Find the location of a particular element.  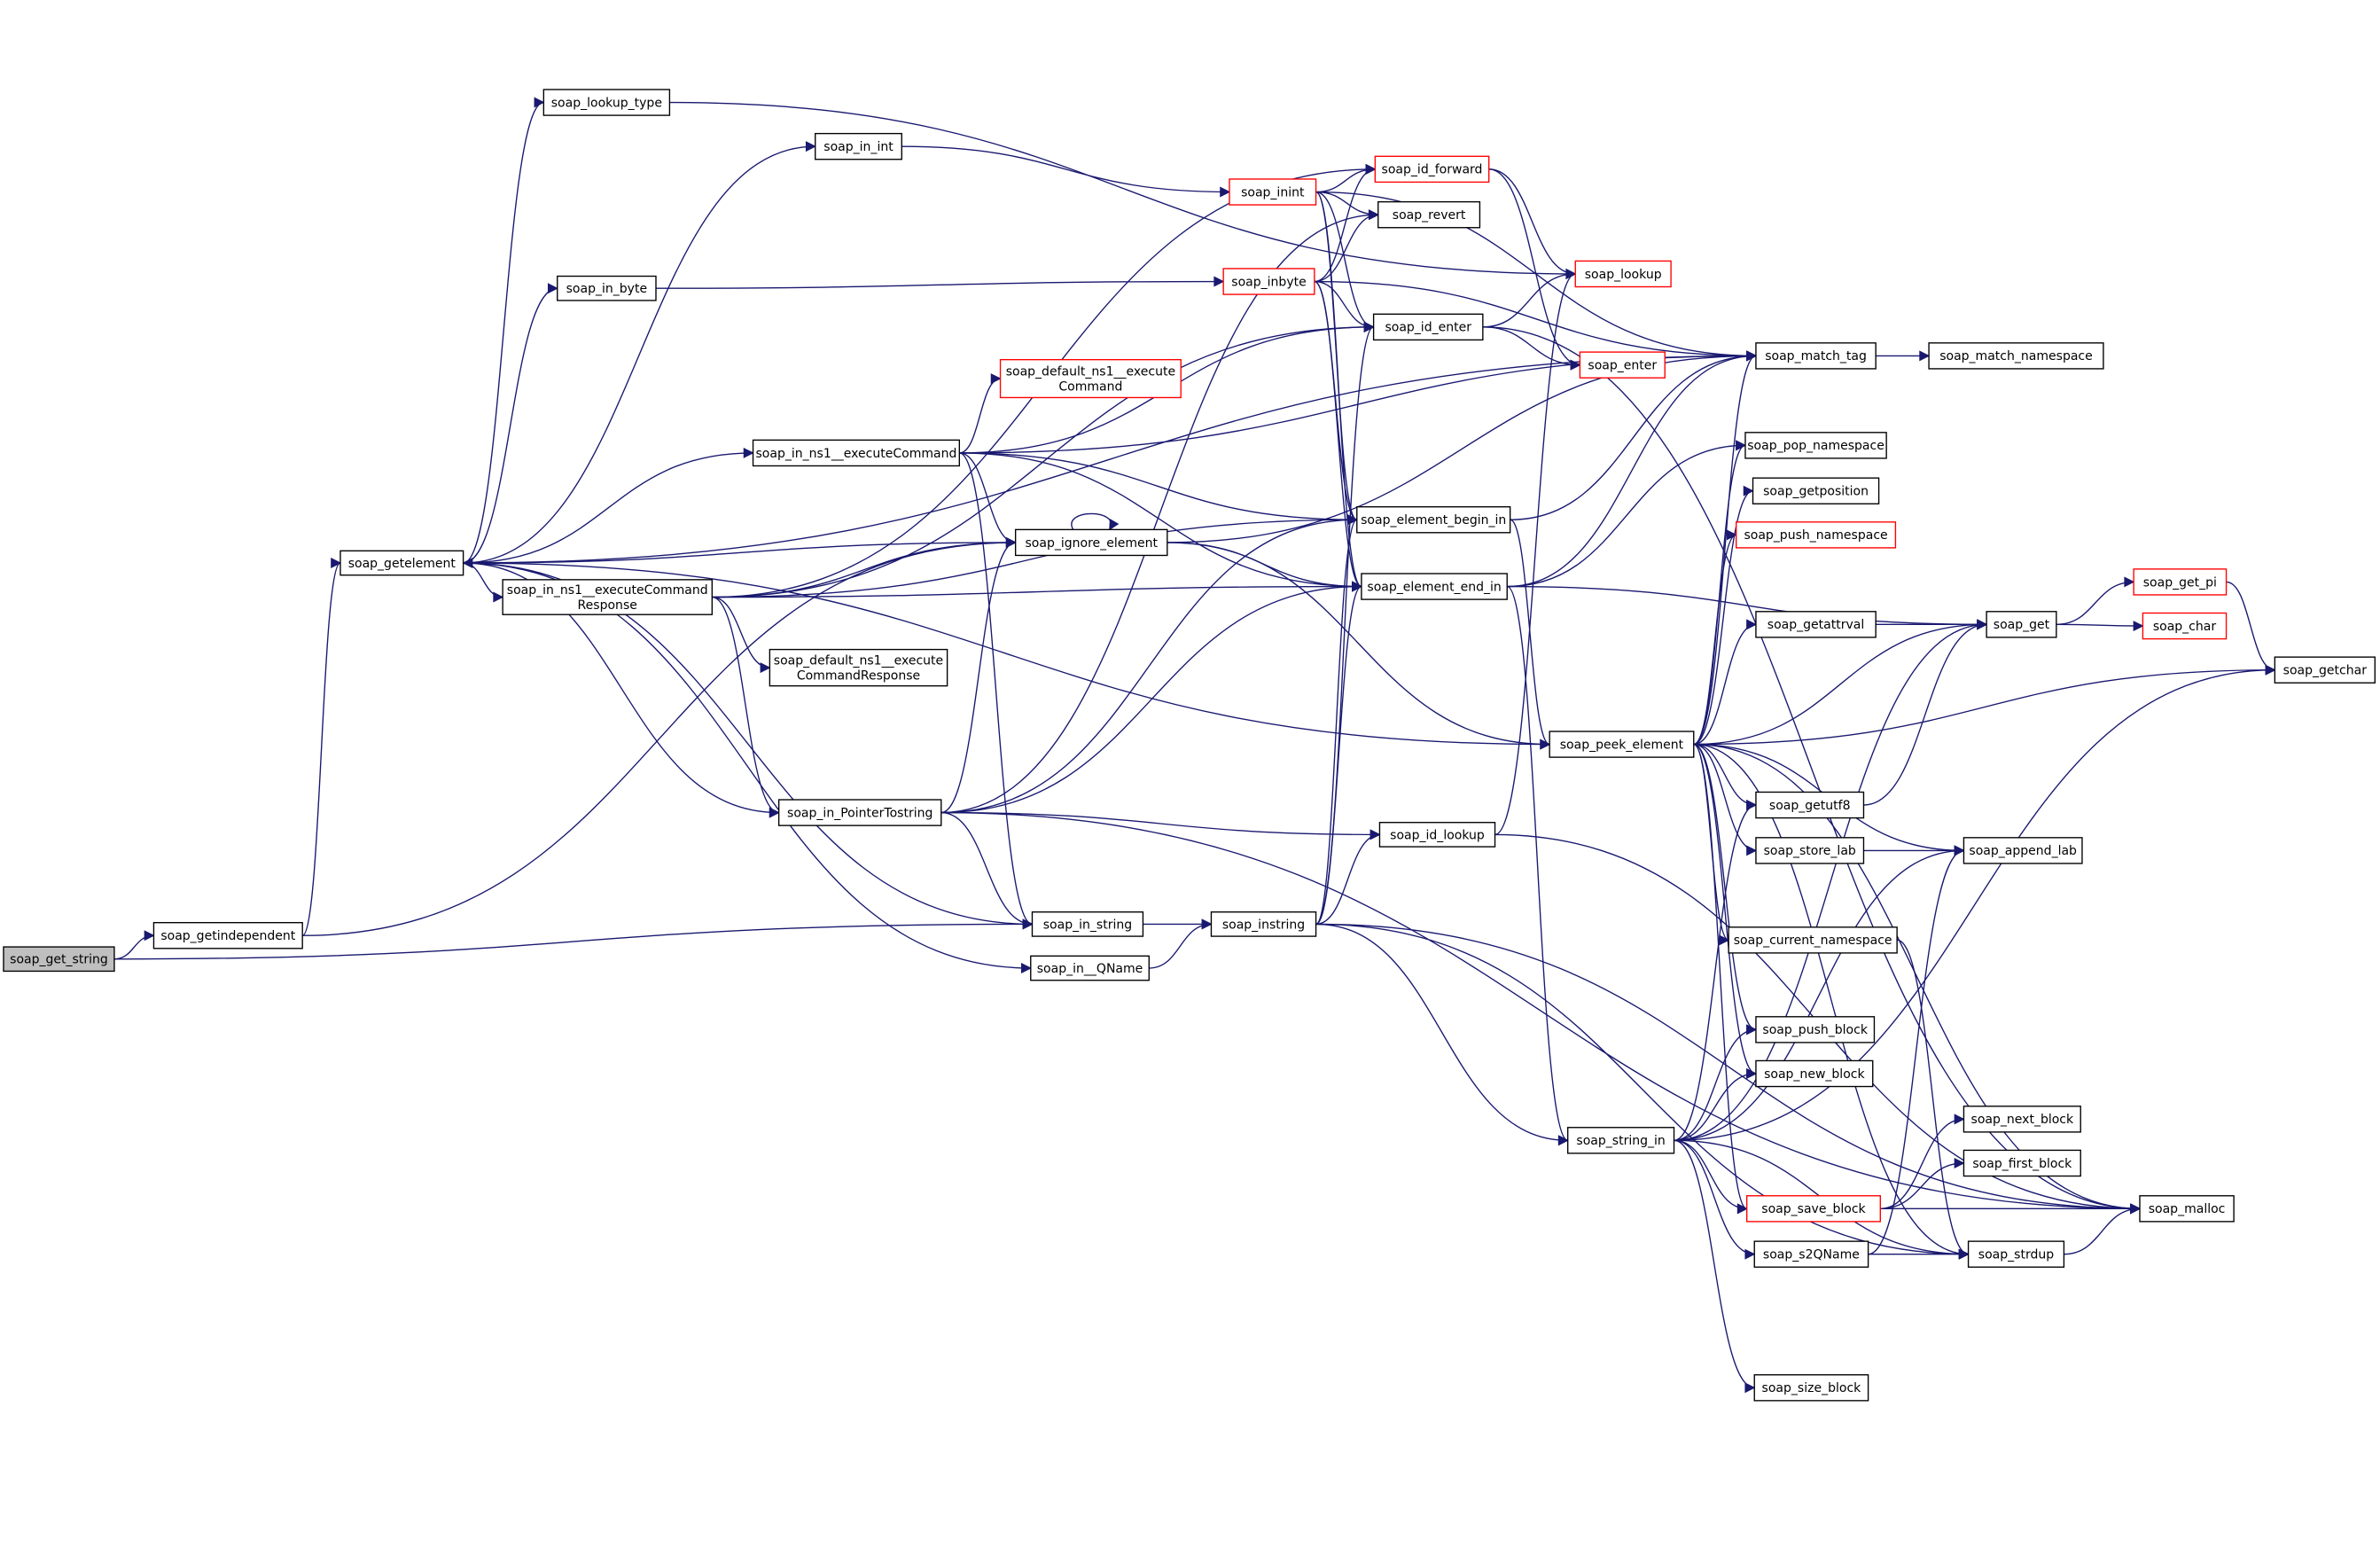

node-soap-in-PointerTostring: soap_in_PointerTostring is located at coordinates (859, 812).